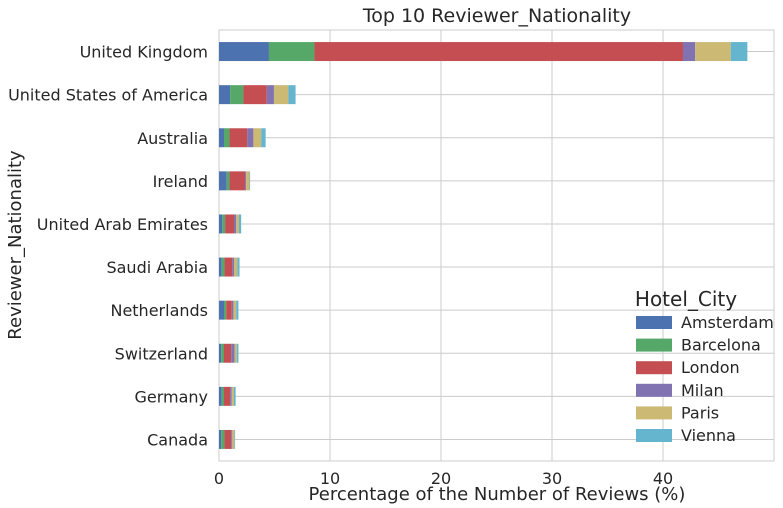 Image resolution: width=783 pixels, height=508 pixels. I want to click on x-tick-label: 10, so click(330, 478).